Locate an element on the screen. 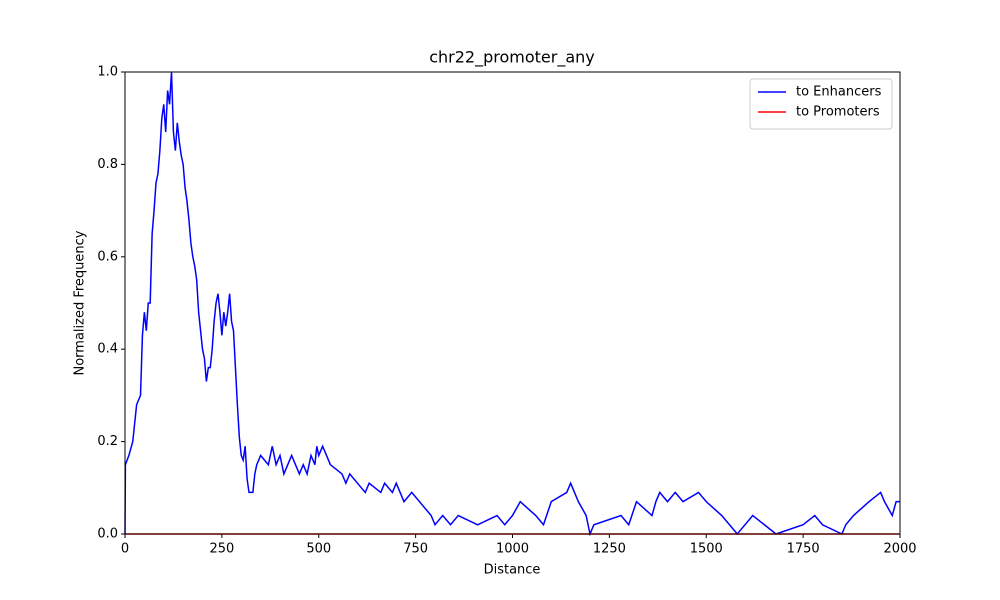 Image resolution: width=1000 pixels, height=600 pixels. x-tick-label: 750 is located at coordinates (415, 549).